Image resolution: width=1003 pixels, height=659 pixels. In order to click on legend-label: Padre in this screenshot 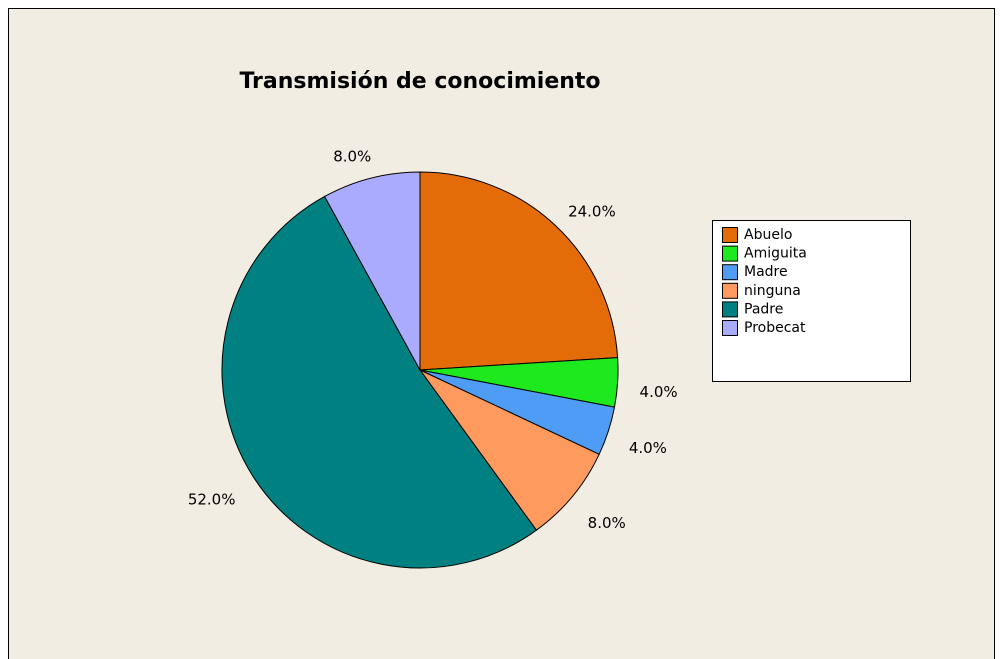, I will do `click(763, 309)`.